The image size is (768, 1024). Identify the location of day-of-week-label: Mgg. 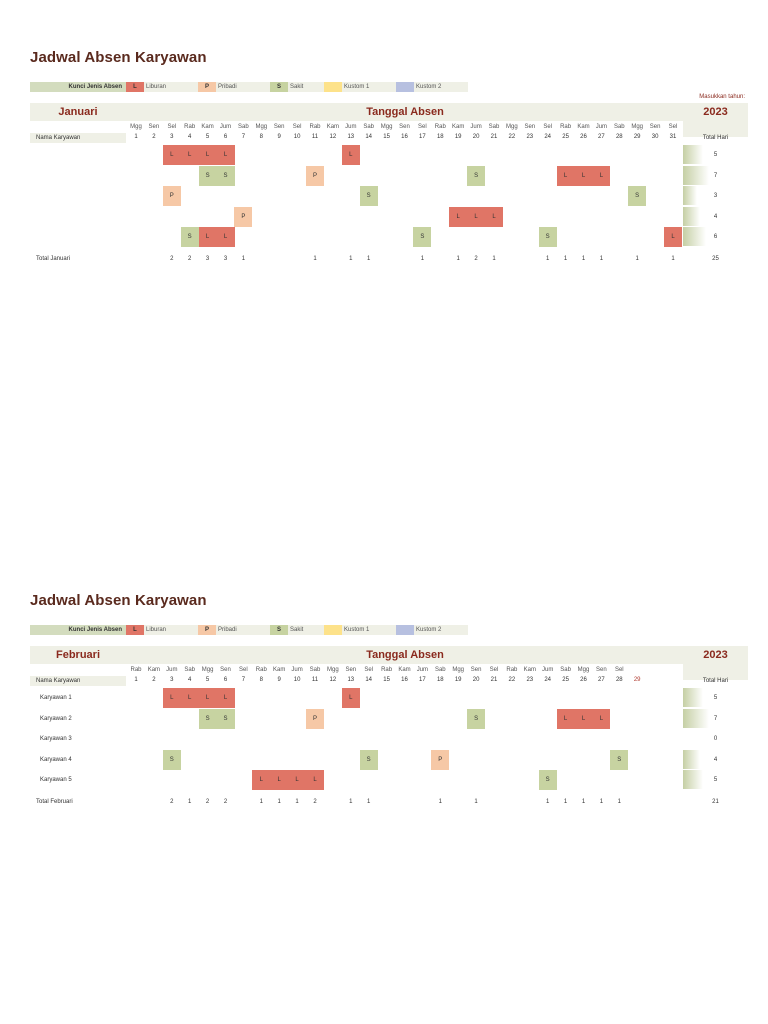
(386, 127).